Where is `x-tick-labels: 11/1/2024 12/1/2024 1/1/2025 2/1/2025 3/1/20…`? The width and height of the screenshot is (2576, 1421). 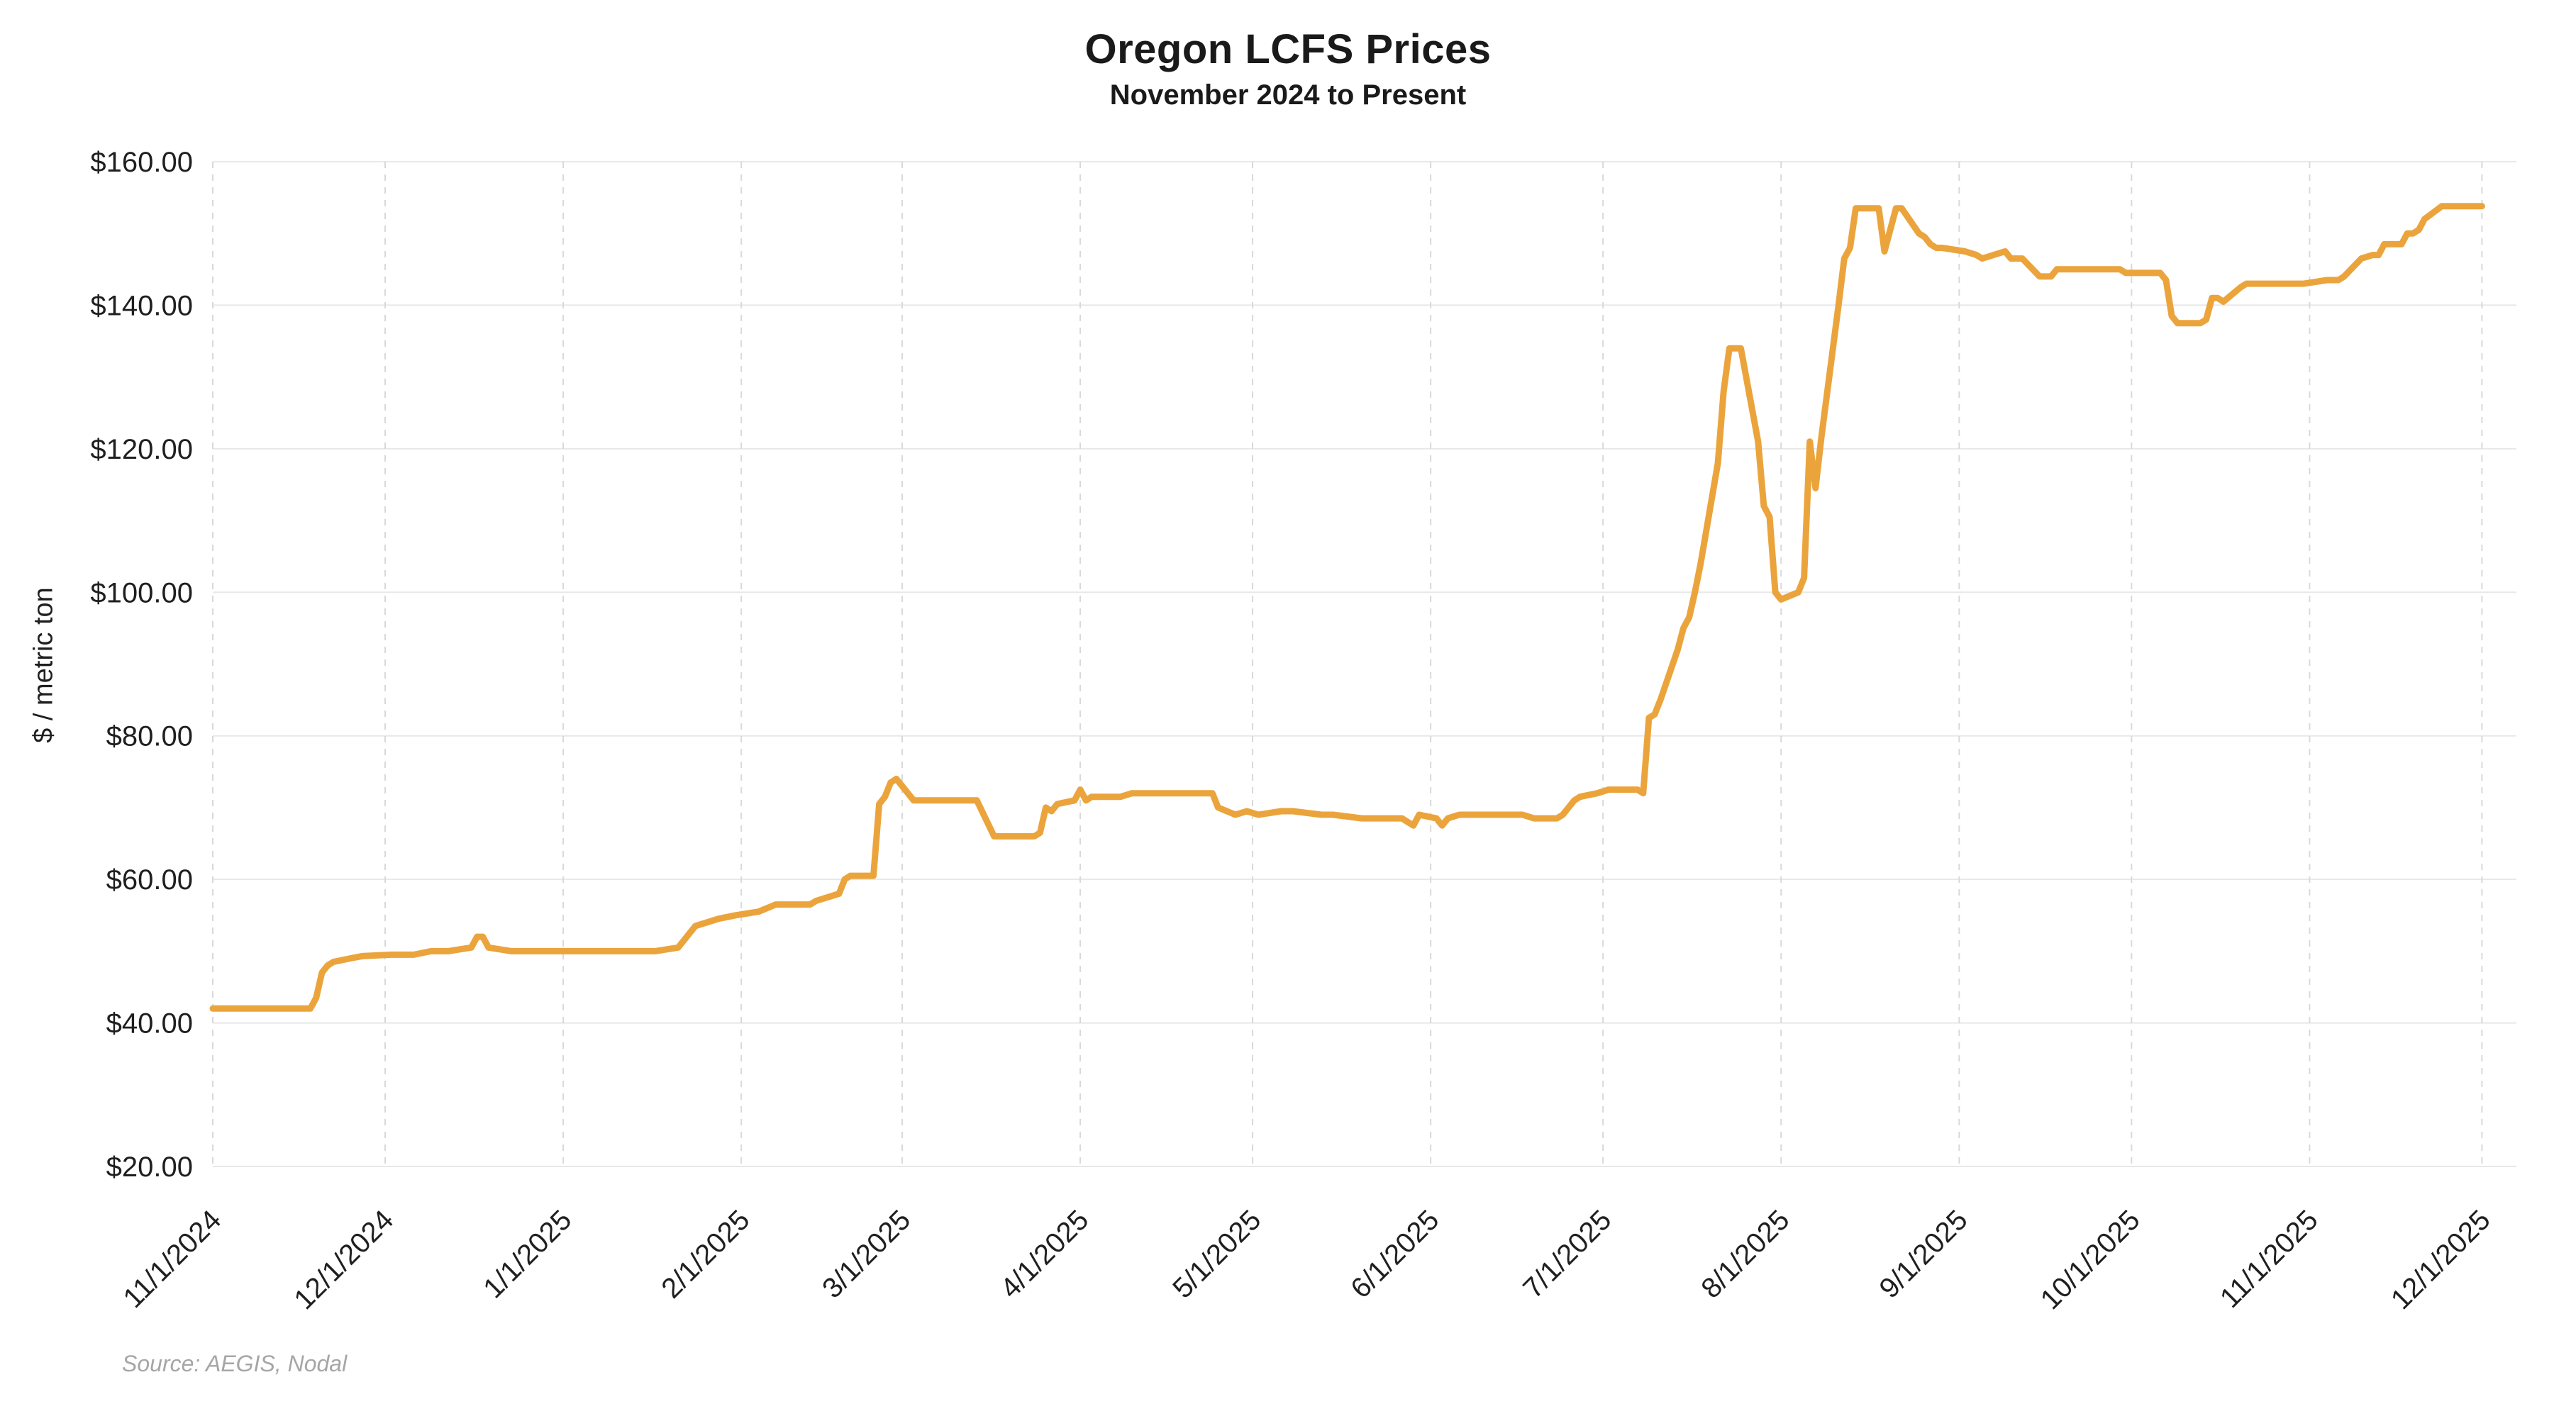 x-tick-labels: 11/1/2024 12/1/2024 1/1/2025 2/1/2025 3/1/20… is located at coordinates (1307, 1259).